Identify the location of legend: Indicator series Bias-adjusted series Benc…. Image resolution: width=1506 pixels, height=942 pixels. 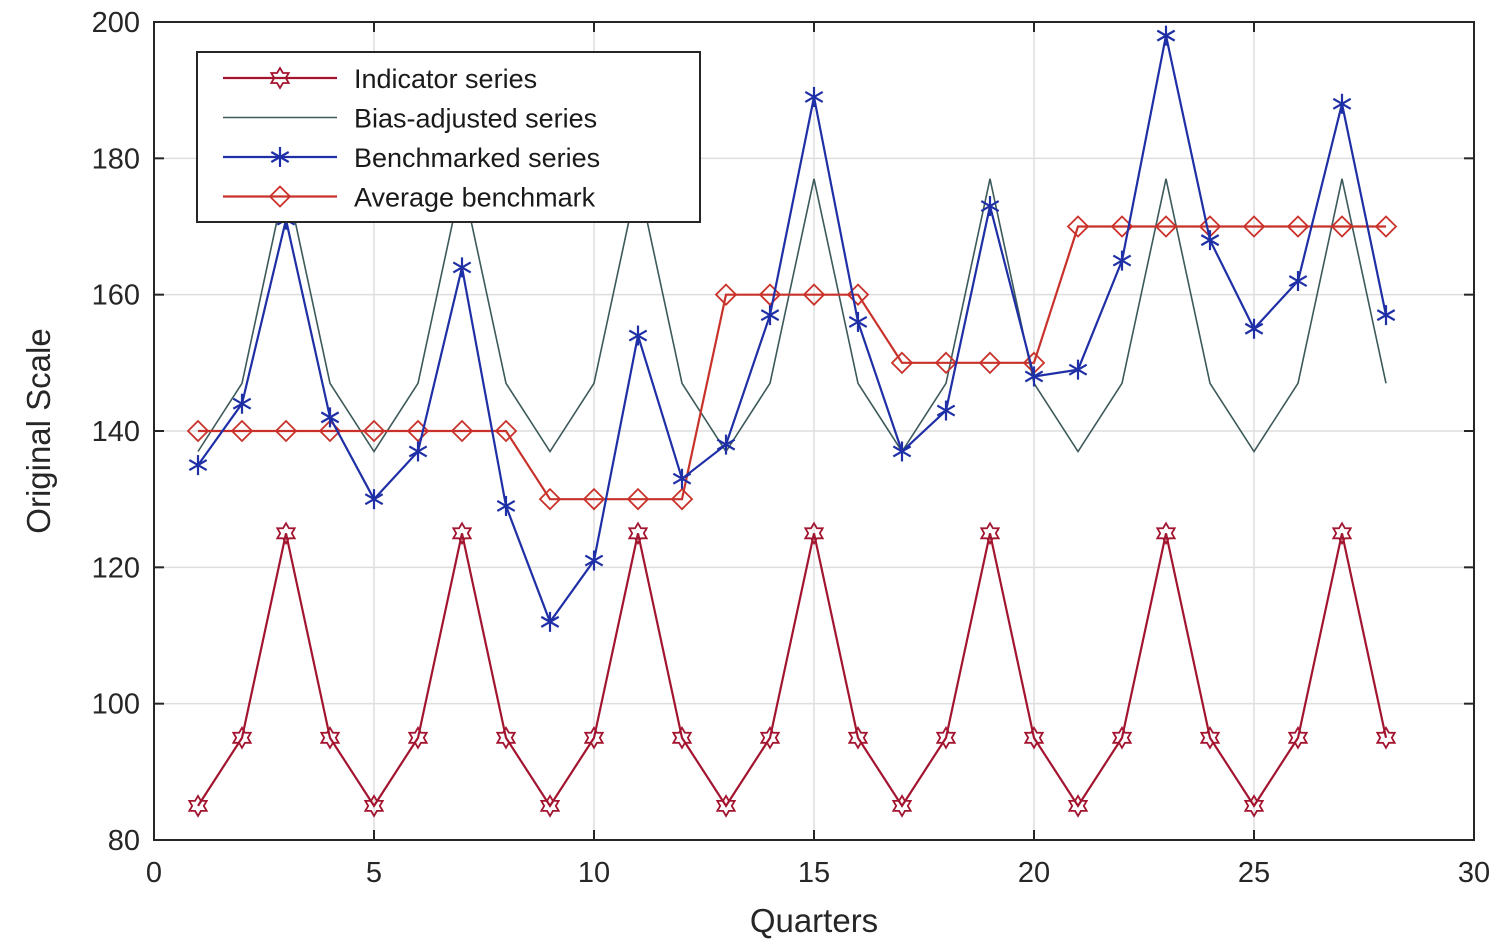
(448, 137).